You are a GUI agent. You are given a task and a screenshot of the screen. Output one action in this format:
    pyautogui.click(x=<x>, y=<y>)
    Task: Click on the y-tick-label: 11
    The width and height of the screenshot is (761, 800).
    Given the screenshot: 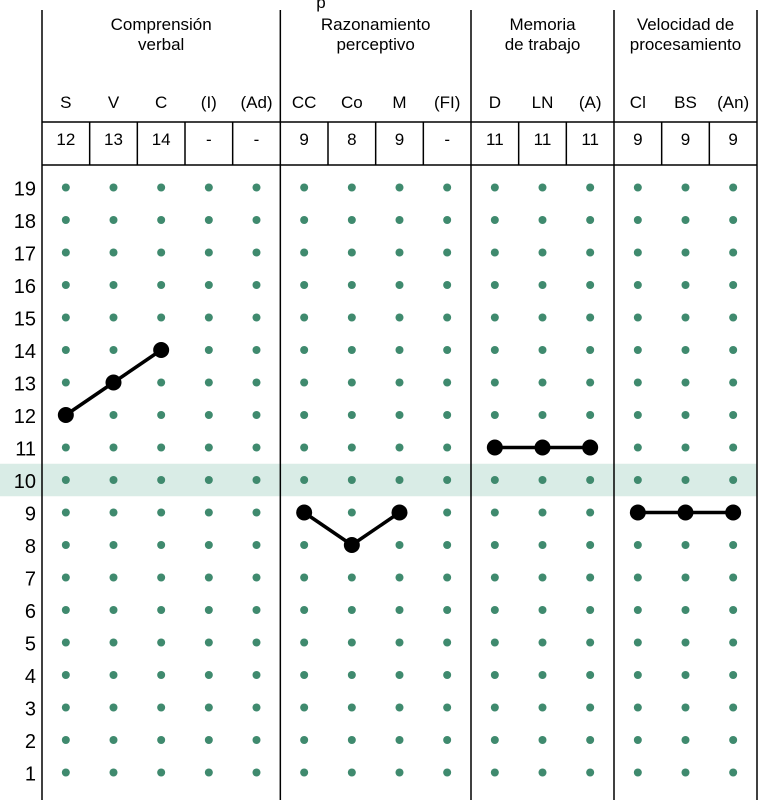 What is the action you would take?
    pyautogui.click(x=25, y=450)
    